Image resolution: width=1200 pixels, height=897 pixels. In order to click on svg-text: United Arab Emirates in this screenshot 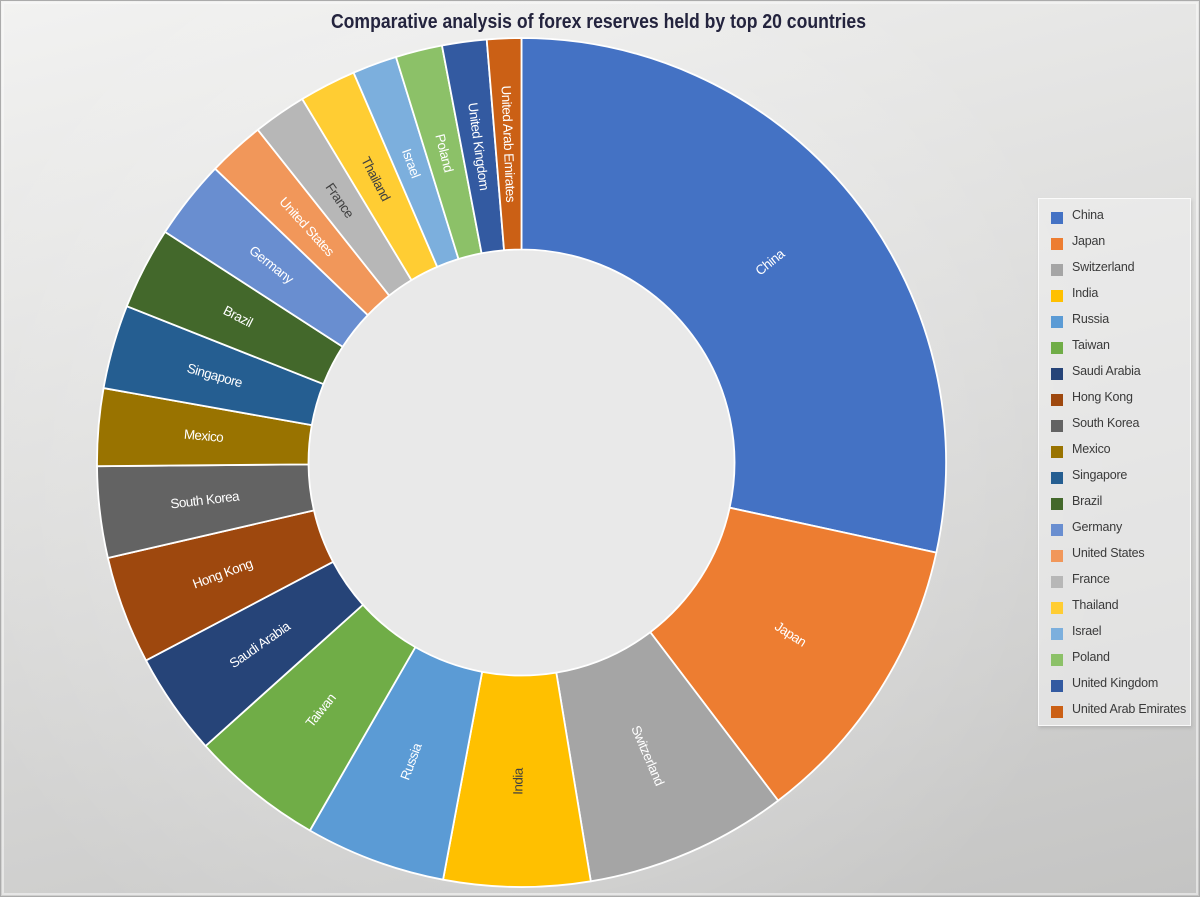, I will do `click(509, 144)`.